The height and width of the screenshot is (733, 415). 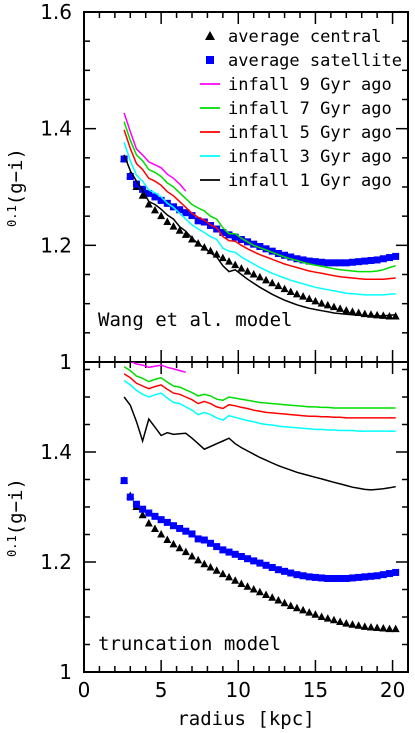 What do you see at coordinates (392, 690) in the screenshot?
I see `x-tick-label: 20` at bounding box center [392, 690].